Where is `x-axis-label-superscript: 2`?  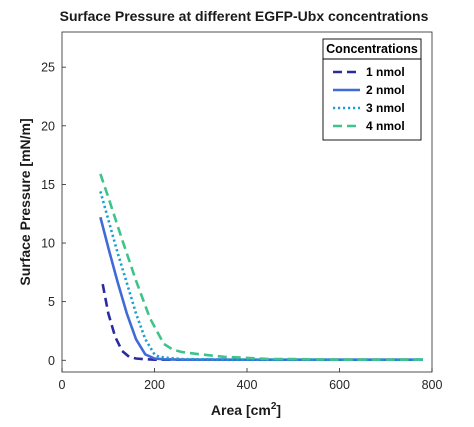 x-axis-label-superscript: 2 is located at coordinates (274, 406).